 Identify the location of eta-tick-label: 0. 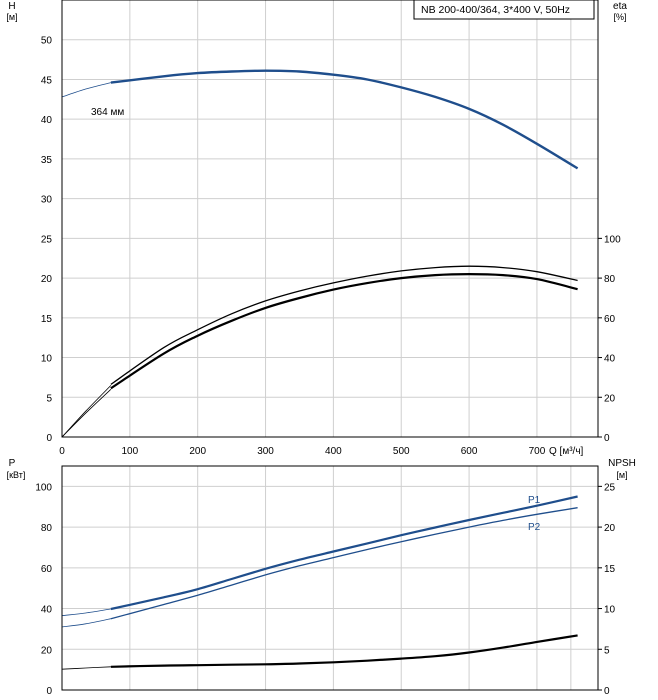
(607, 438).